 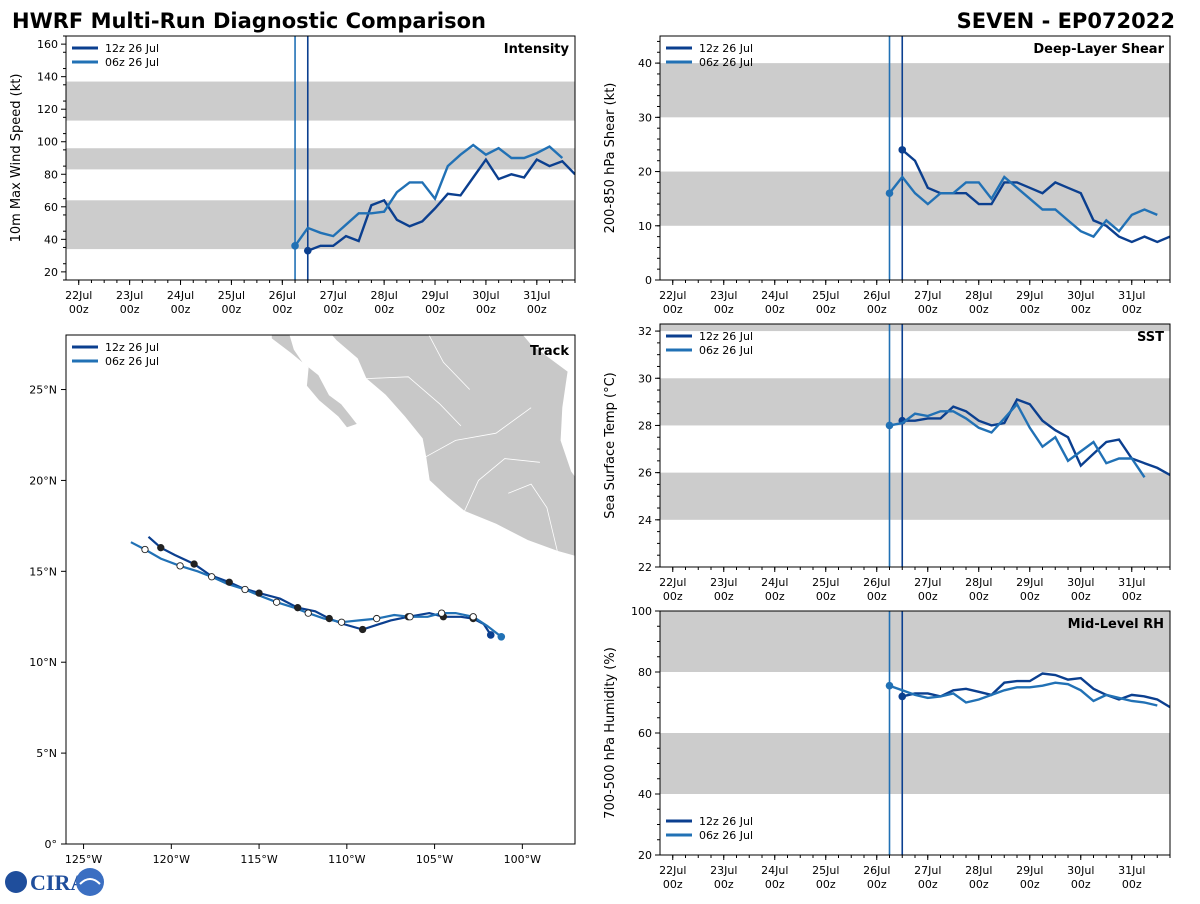 I want to click on sst-legend-label-run2: 06z 26 Jul, so click(x=726, y=350).